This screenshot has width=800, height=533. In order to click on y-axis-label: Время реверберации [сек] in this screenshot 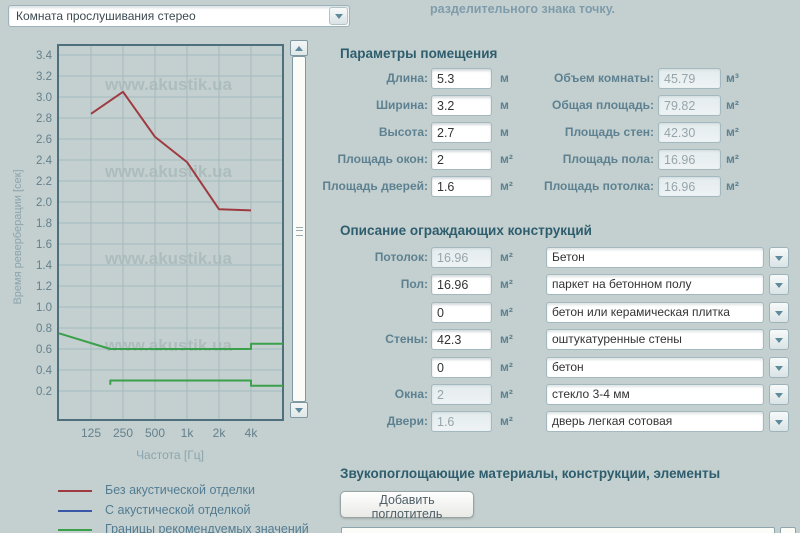, I will do `click(18, 236)`.